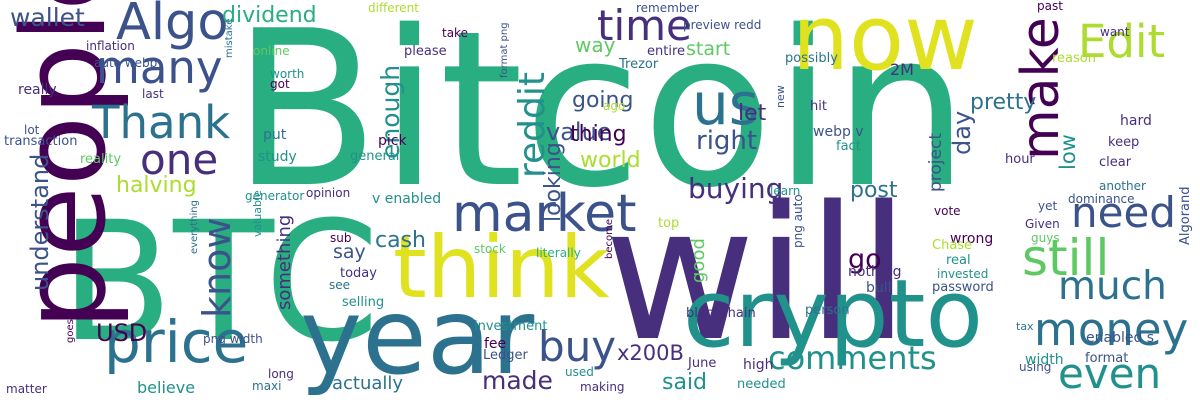 This screenshot has height=400, width=1200. I want to click on word: wrong, so click(972, 239).